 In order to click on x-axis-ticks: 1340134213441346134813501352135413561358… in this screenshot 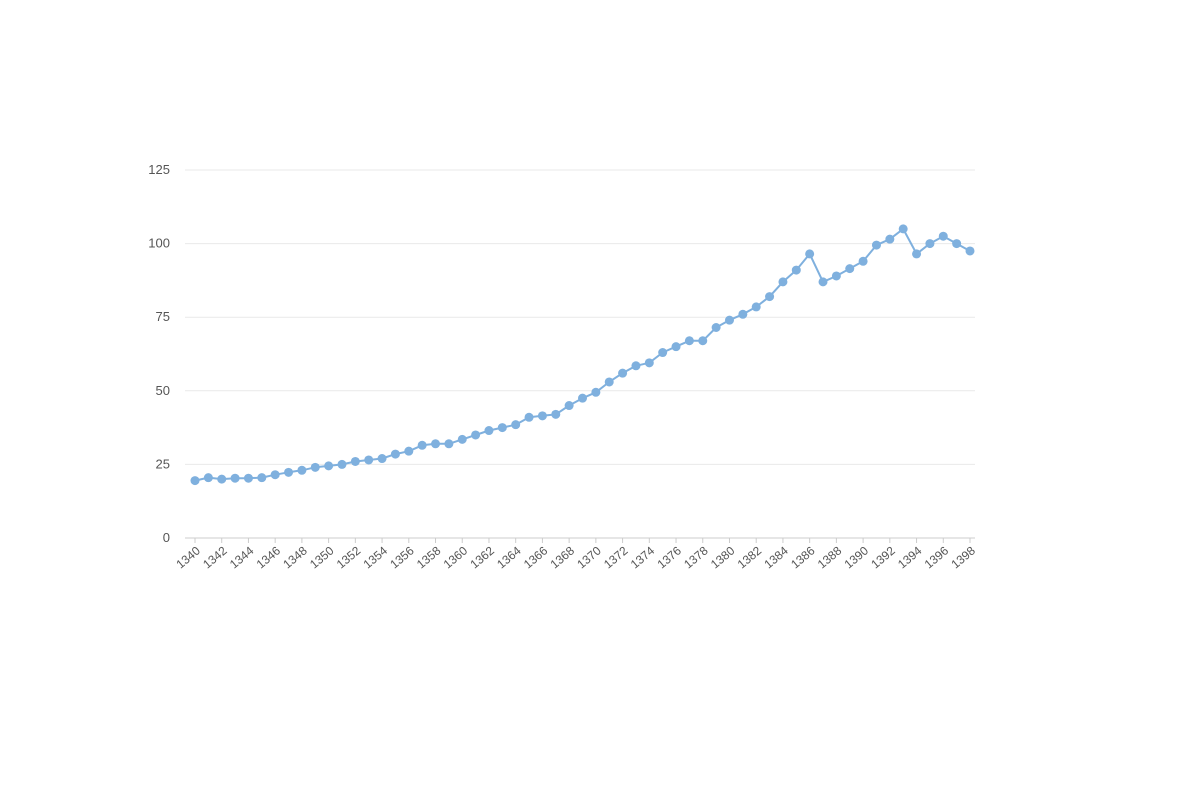, I will do `click(575, 554)`.